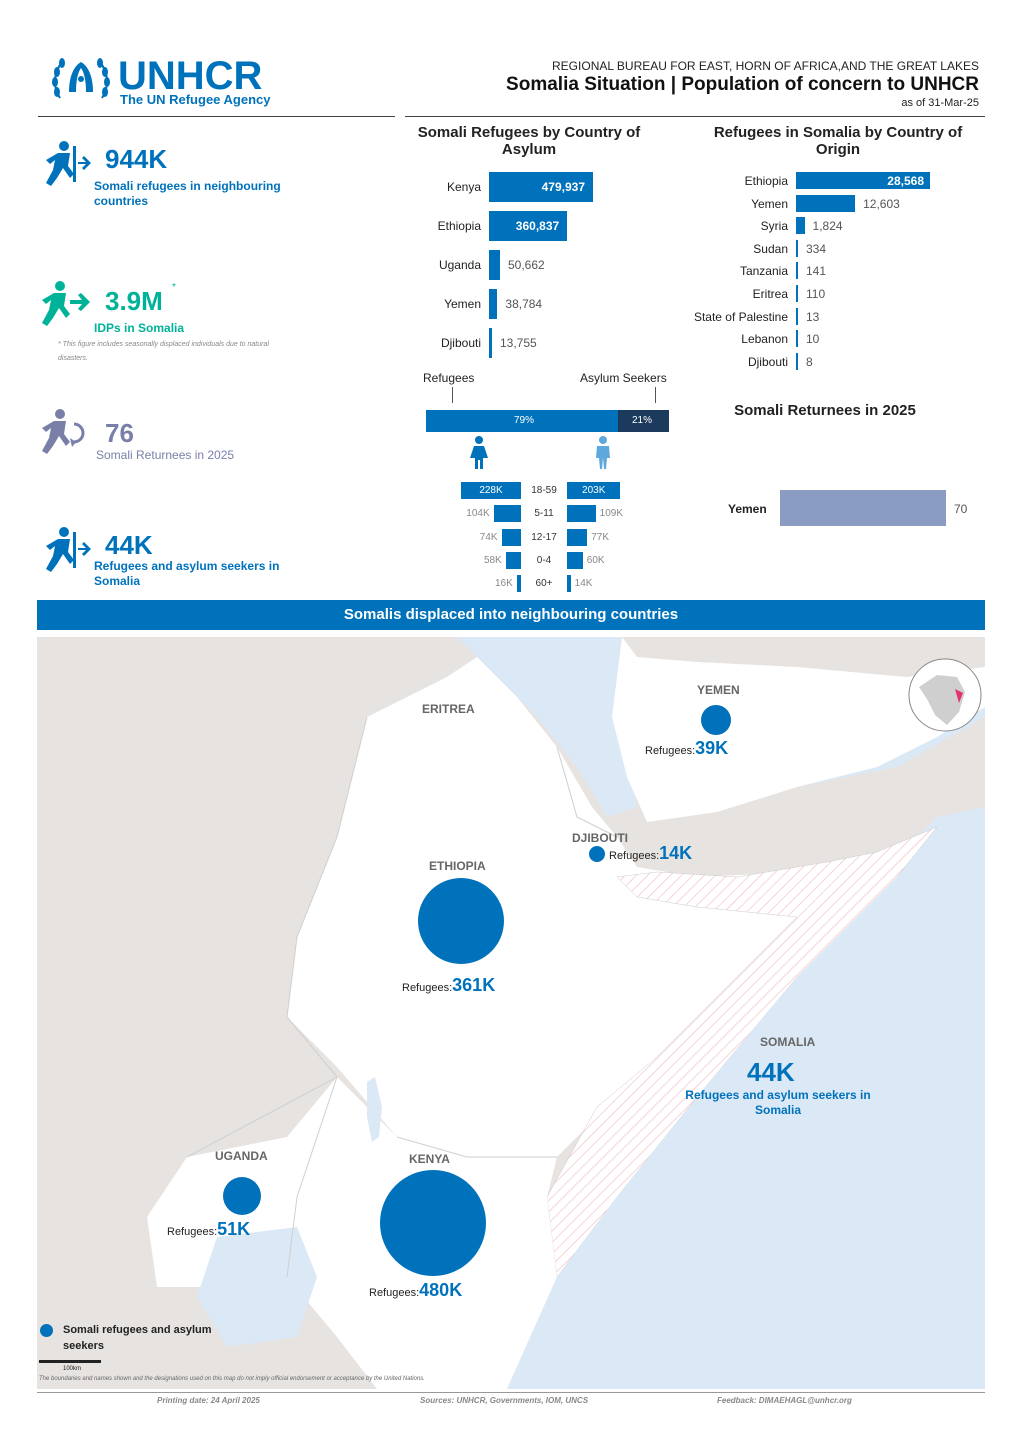  Describe the element at coordinates (459, 265) in the screenshot. I see `asylum-bar-label: Uganda` at that location.